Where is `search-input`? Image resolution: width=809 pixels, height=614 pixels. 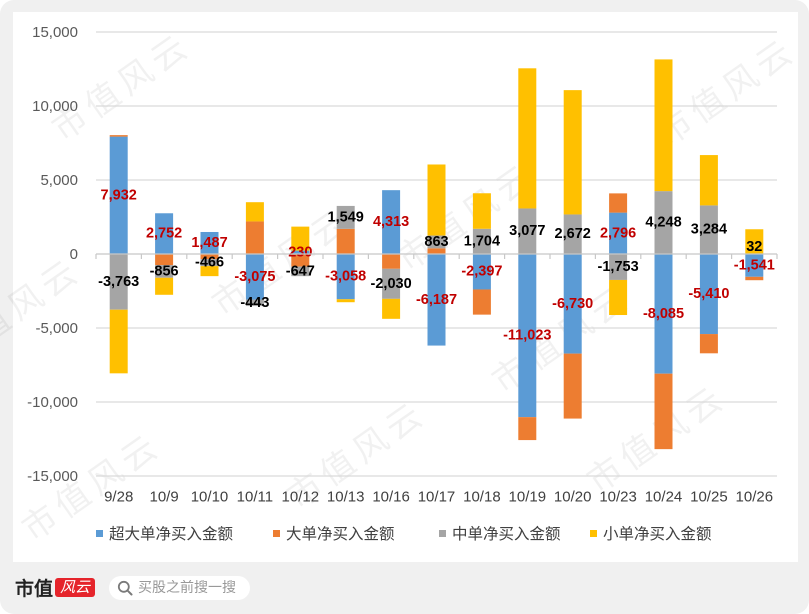 search-input is located at coordinates (192, 588).